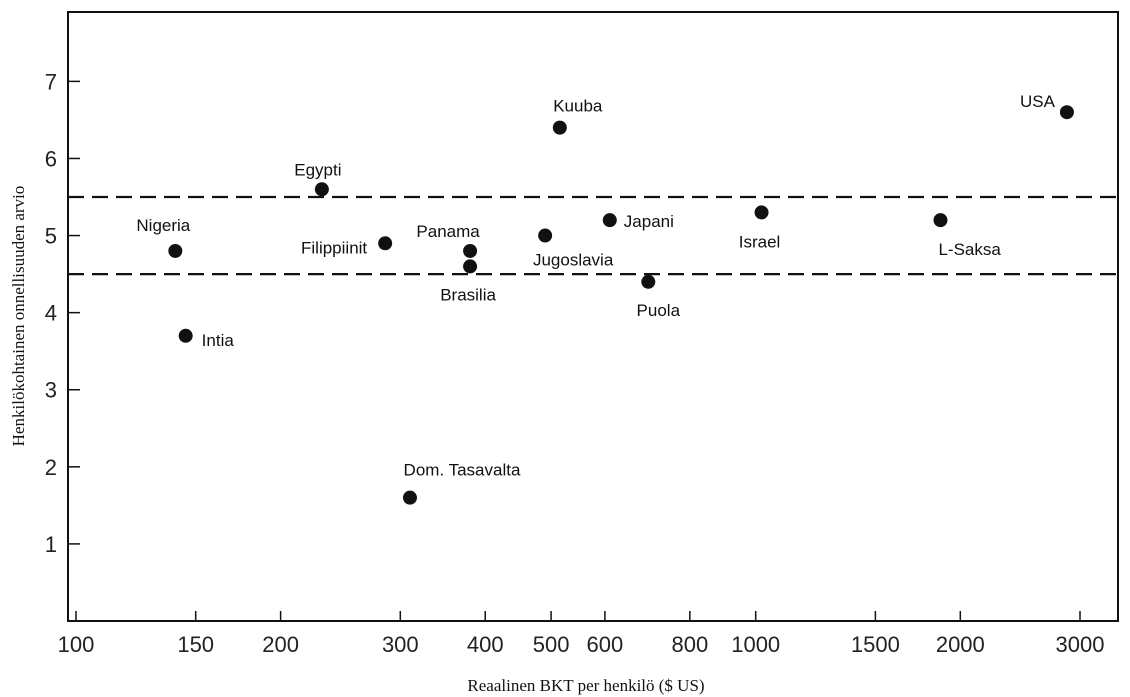 The image size is (1130, 697). What do you see at coordinates (195, 644) in the screenshot?
I see `x-tick-label: 150` at bounding box center [195, 644].